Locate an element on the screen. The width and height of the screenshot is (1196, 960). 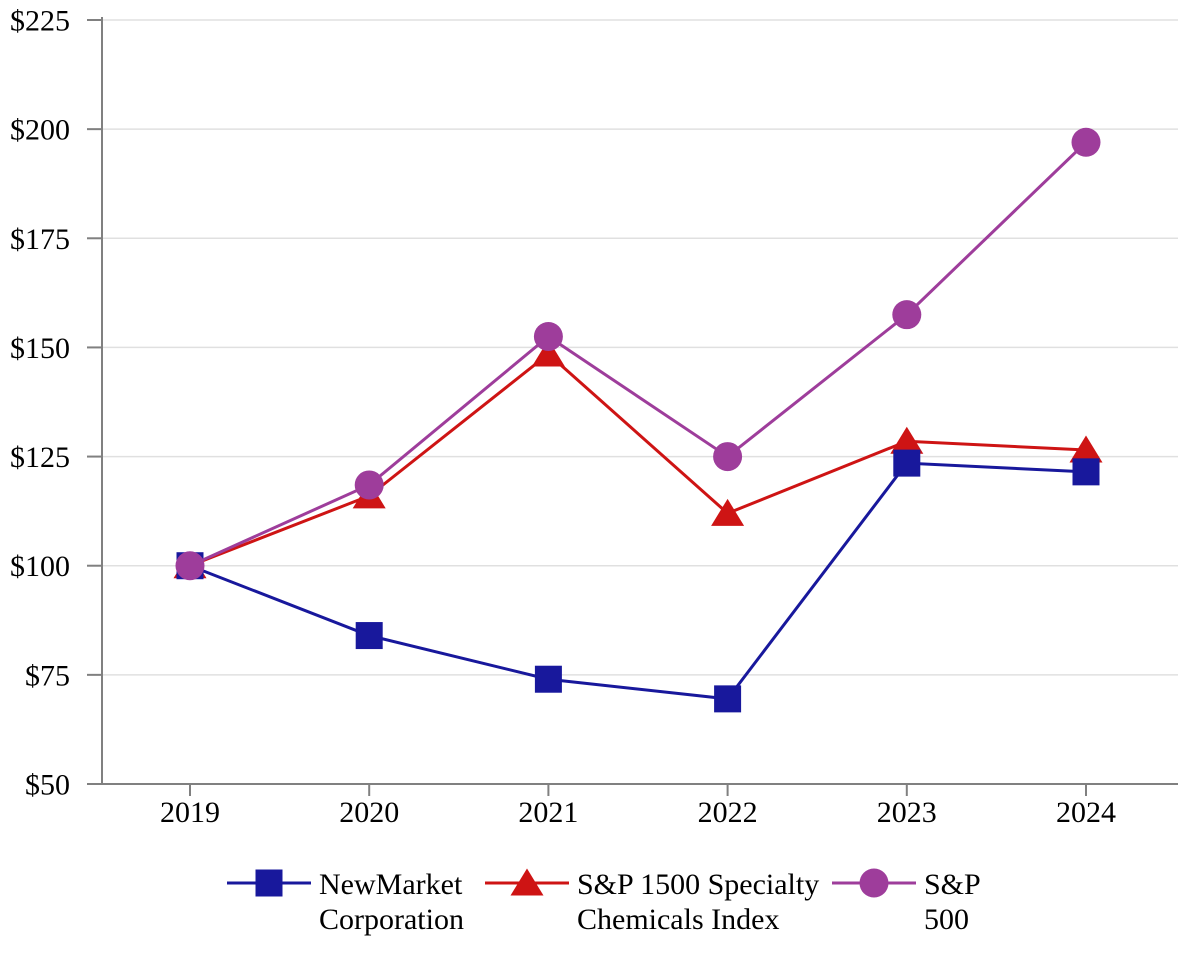
legend-label-line: 500 is located at coordinates (946, 919).